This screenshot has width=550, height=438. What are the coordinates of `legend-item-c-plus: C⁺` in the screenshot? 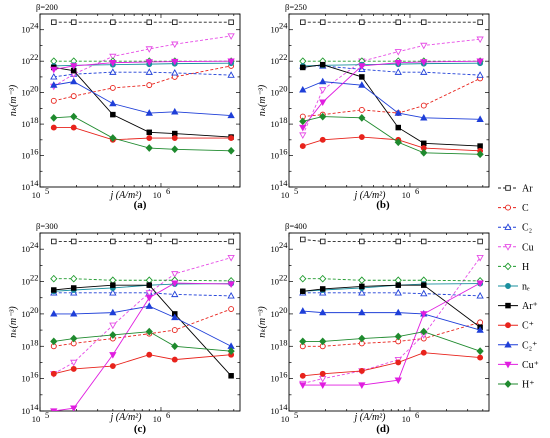 It's located at (516, 326).